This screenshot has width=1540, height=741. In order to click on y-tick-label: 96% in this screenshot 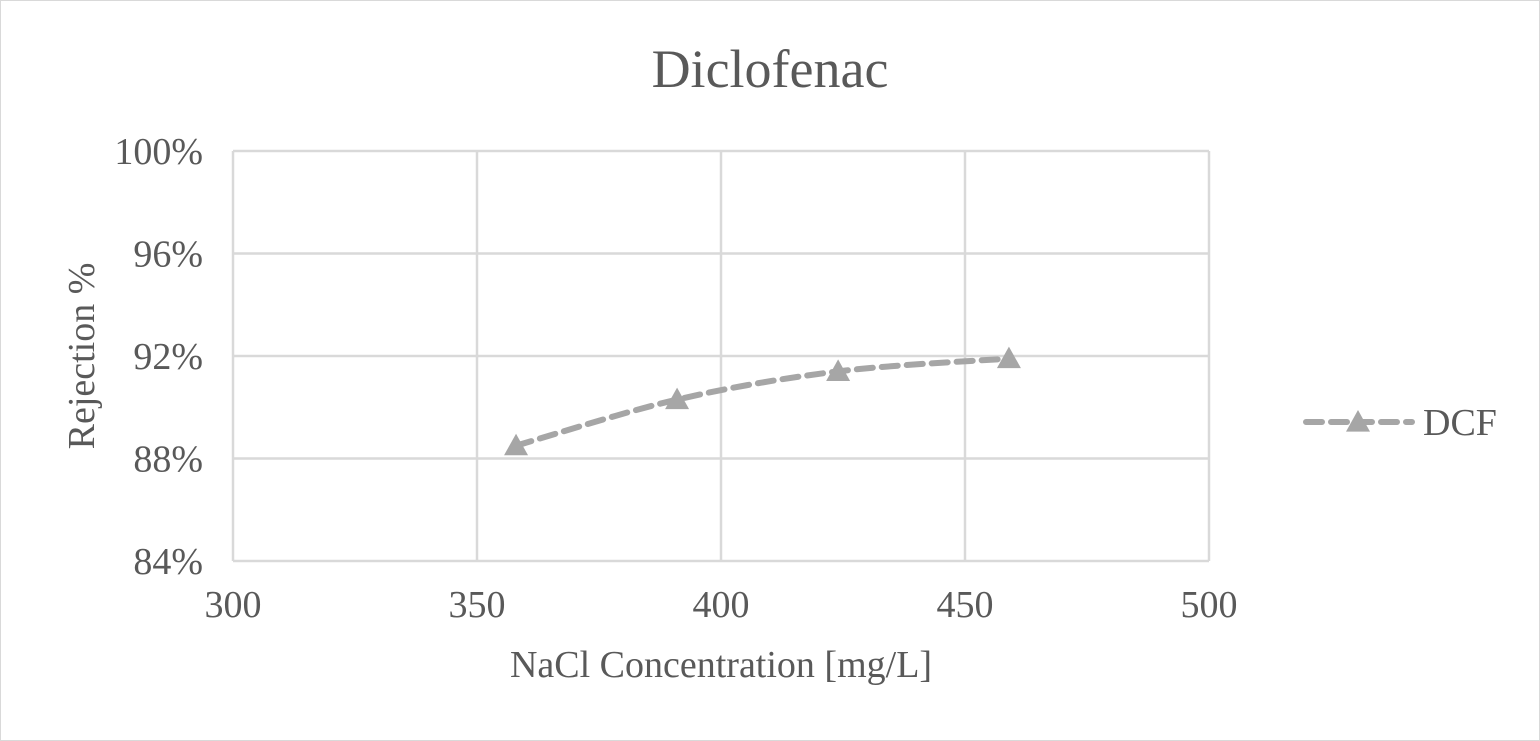, I will do `click(168, 255)`.